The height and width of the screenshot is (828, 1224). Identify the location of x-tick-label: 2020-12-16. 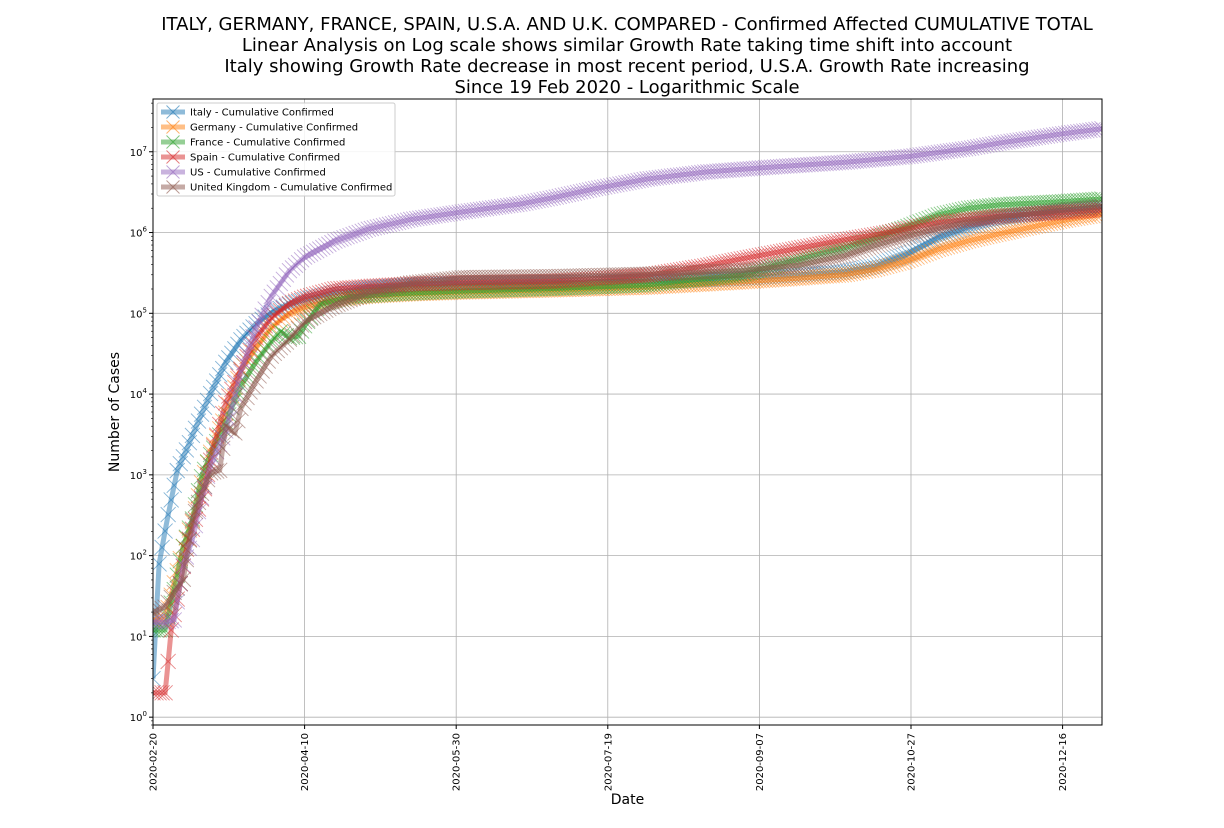
(1063, 762).